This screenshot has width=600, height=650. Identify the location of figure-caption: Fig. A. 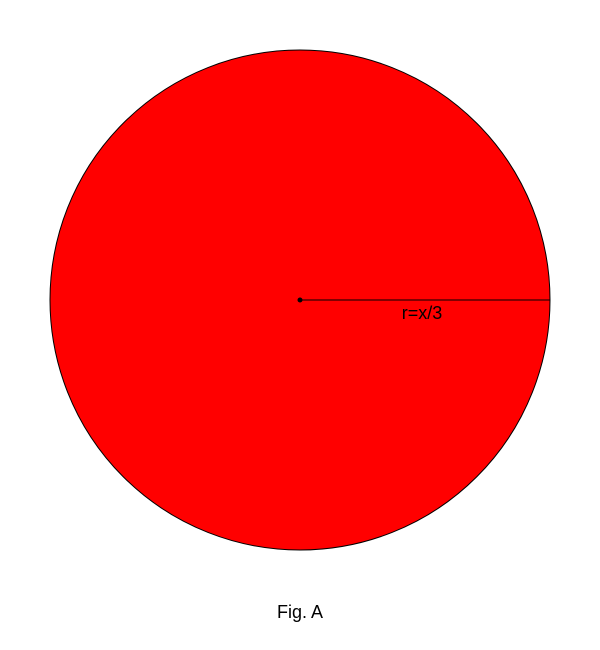
(300, 612).